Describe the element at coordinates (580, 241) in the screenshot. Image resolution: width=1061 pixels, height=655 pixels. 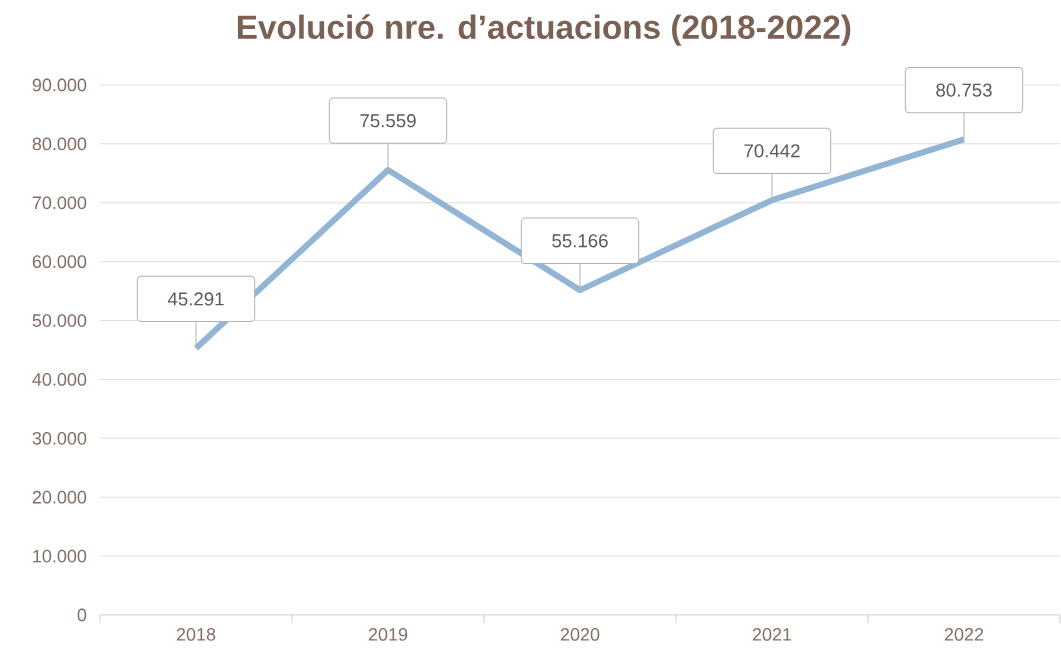
I see `data-label: 55.166` at that location.